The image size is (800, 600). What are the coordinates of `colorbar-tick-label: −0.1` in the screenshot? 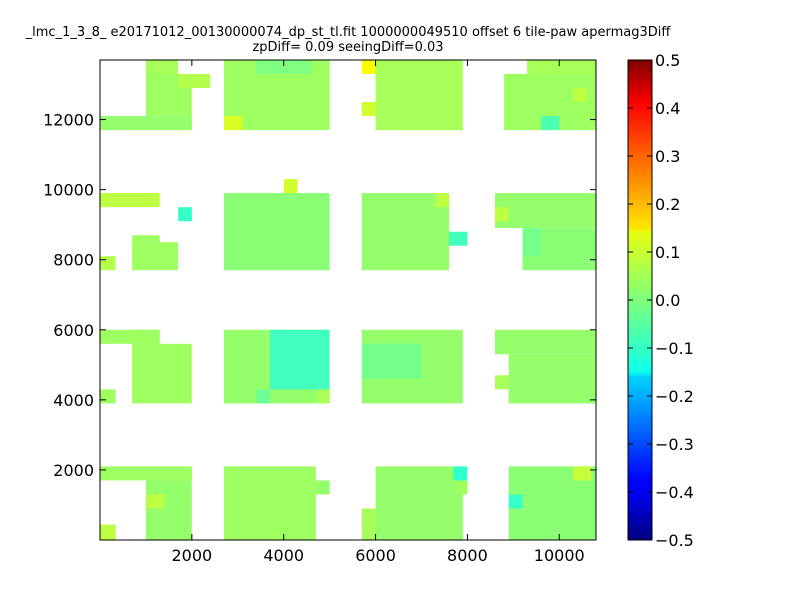 It's located at (674, 348).